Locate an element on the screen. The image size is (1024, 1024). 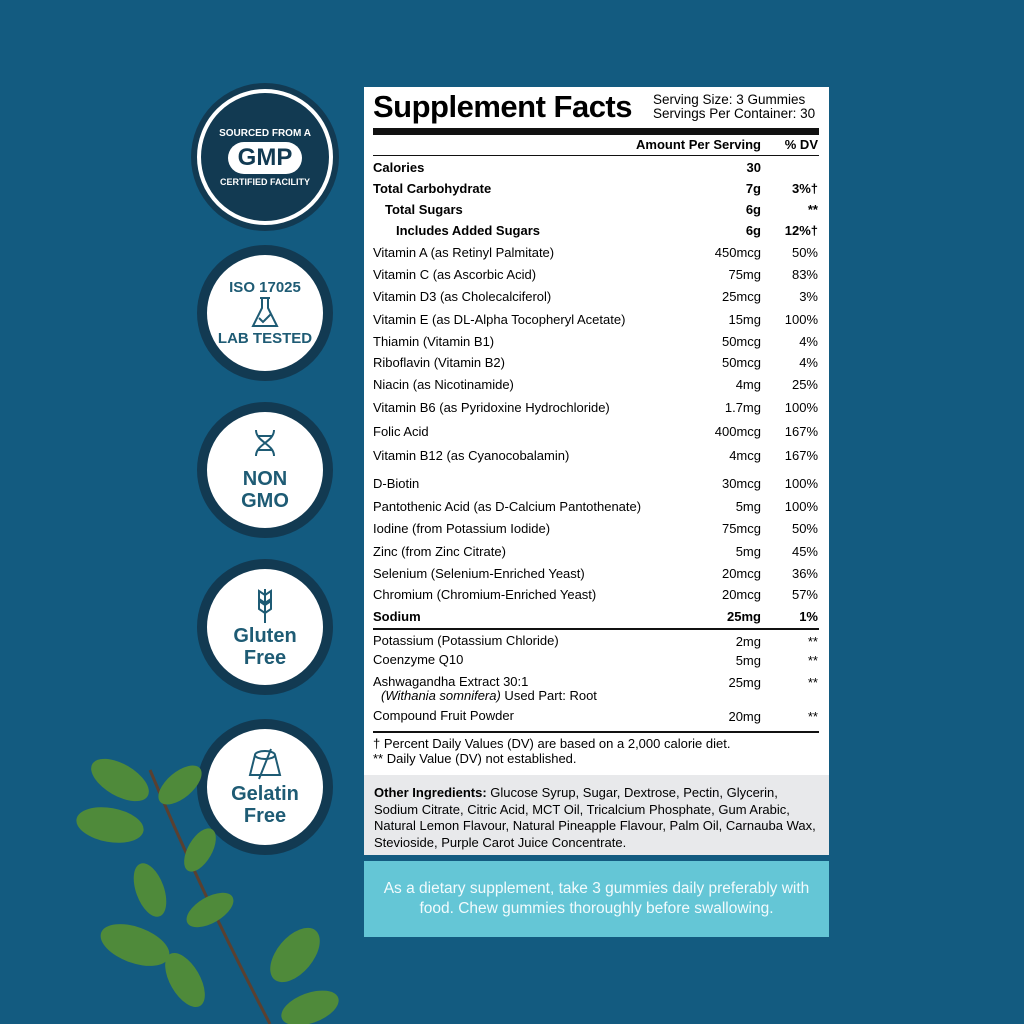
nutrient-row: Iodine (from Potassium Iodide) 75mcg 50% is located at coordinates (595, 528).